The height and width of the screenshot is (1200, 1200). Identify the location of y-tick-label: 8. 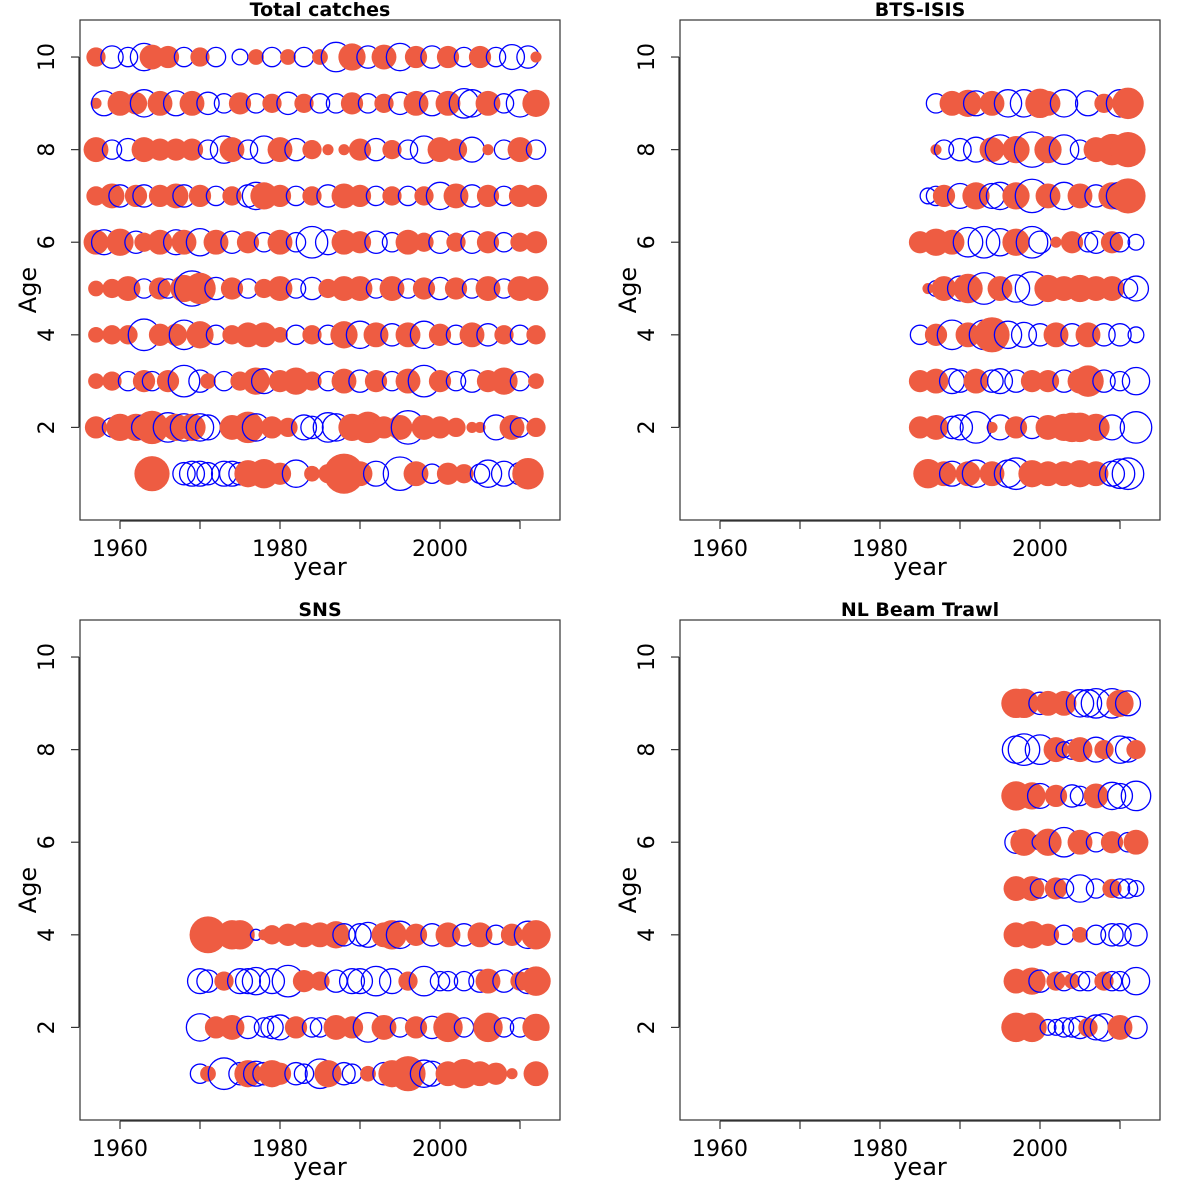
(647, 150).